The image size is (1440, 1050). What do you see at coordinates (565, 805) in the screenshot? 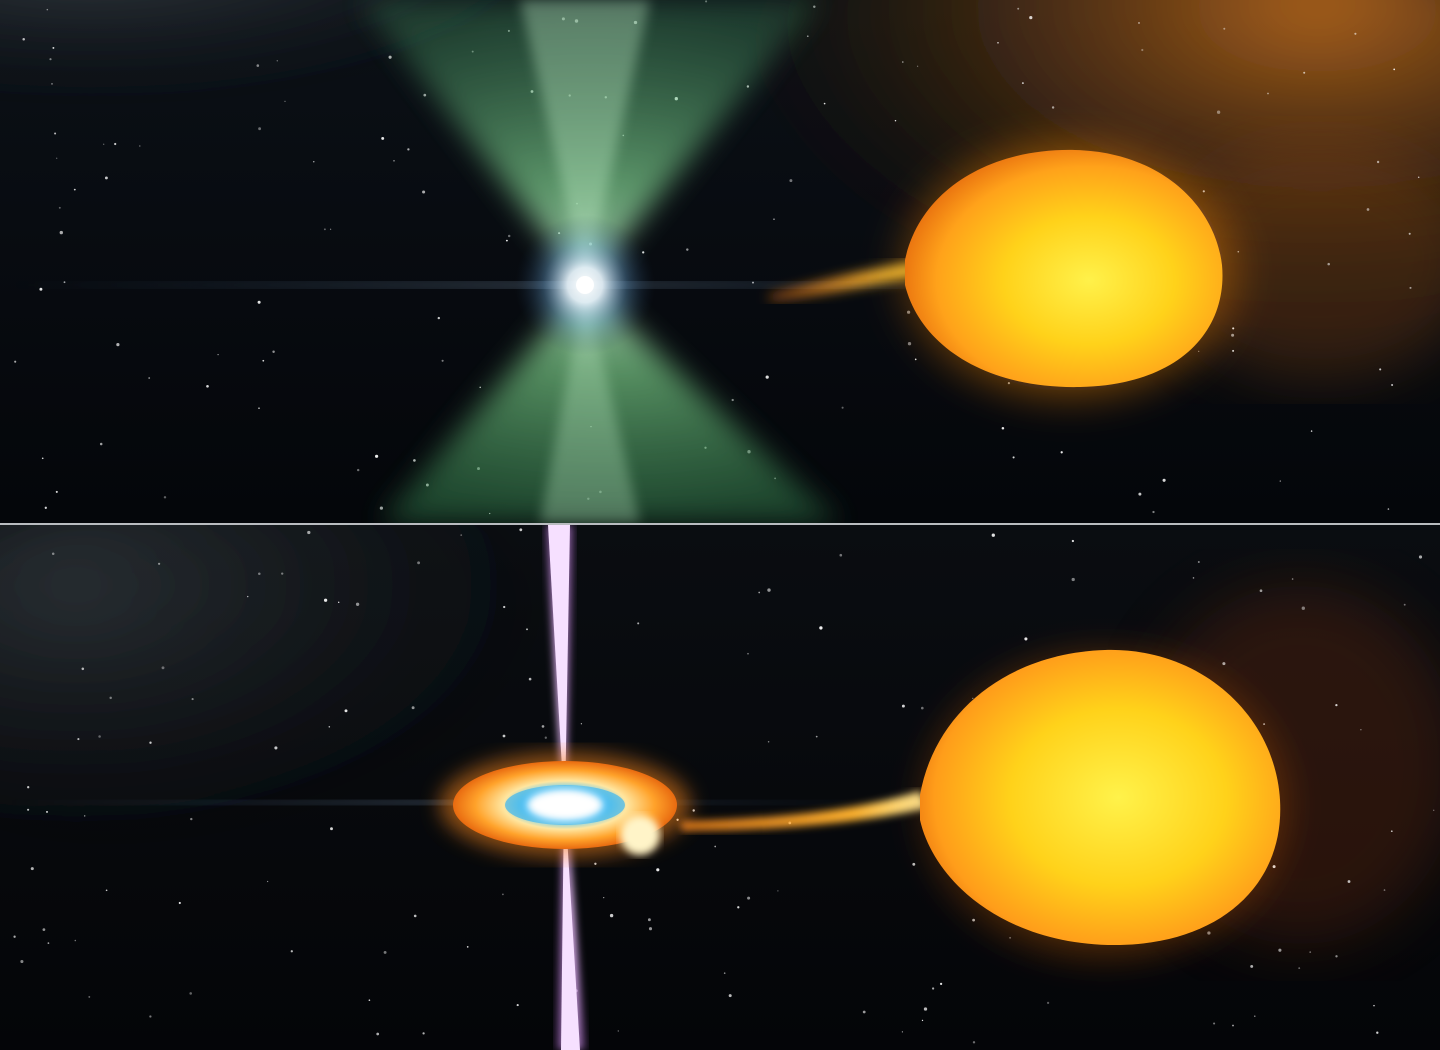
I see `accretion-disk-icon` at bounding box center [565, 805].